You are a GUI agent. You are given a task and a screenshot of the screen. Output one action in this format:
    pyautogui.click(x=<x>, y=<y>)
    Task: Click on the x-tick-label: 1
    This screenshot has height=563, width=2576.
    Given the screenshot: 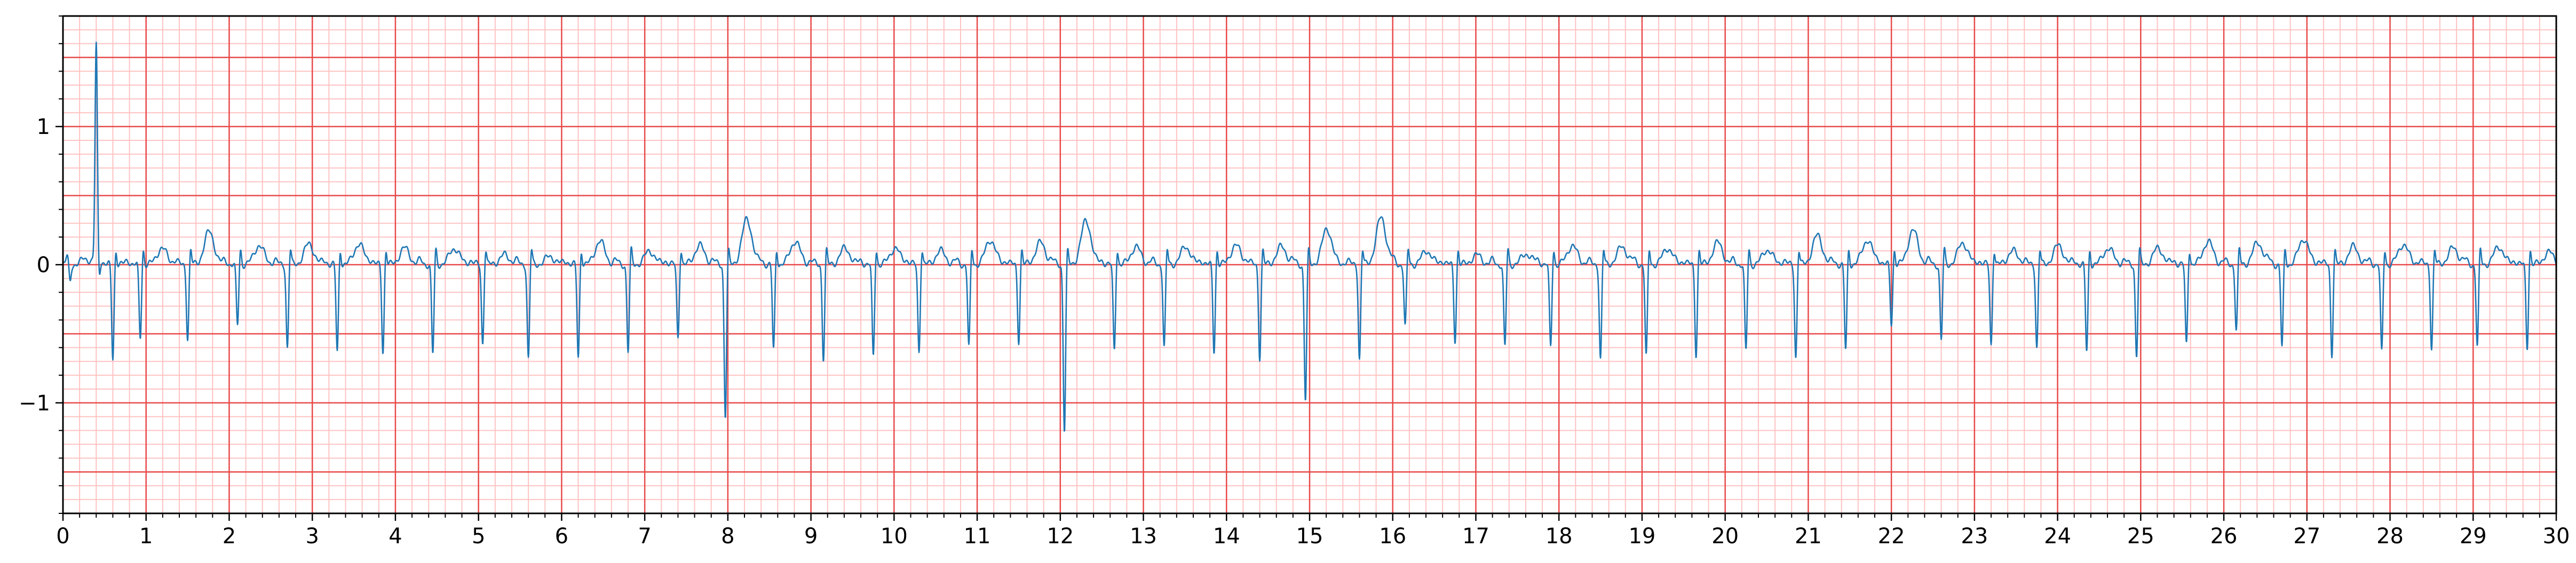 What is the action you would take?
    pyautogui.click(x=146, y=536)
    